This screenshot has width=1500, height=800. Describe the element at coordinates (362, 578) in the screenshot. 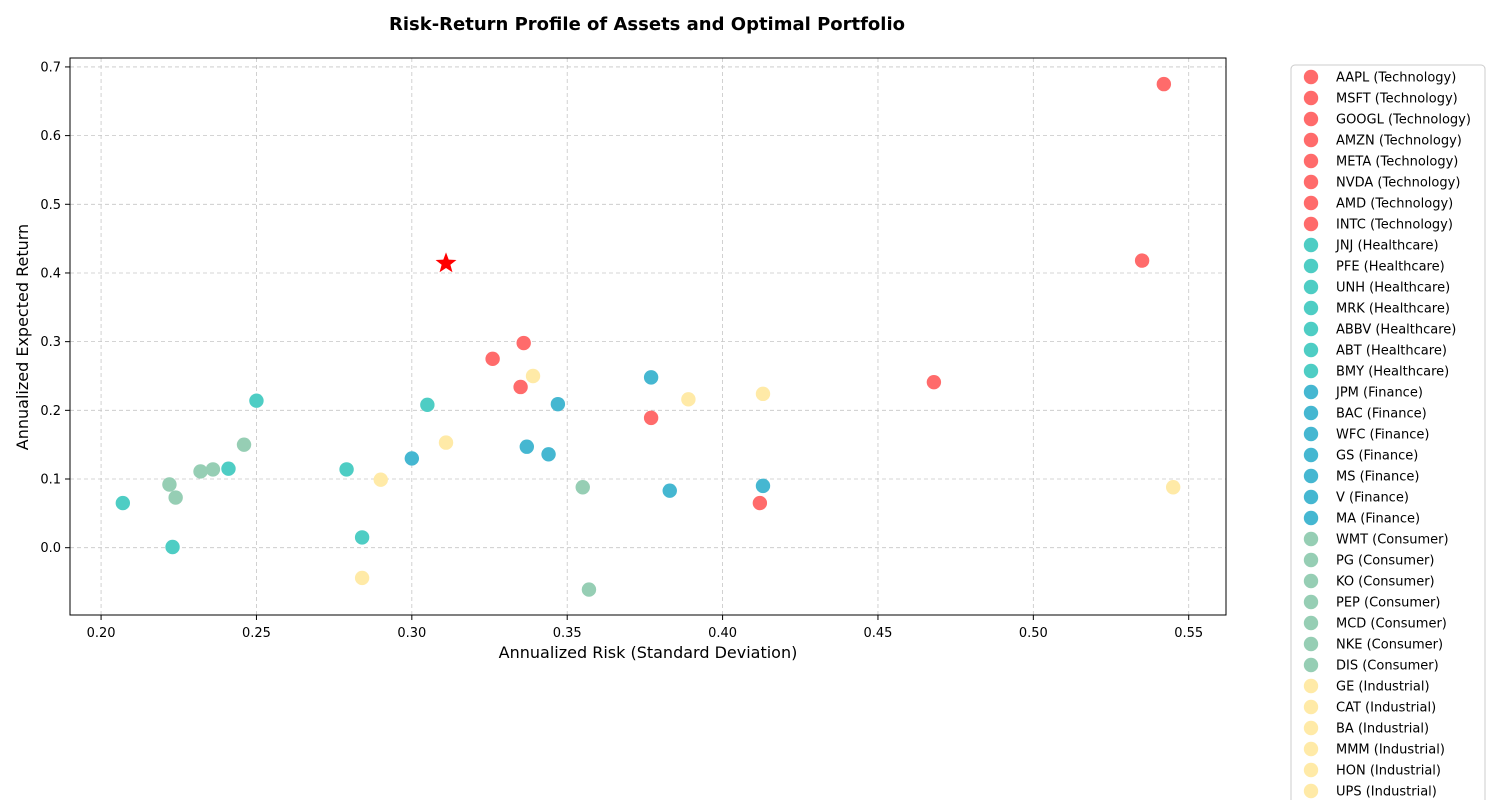

I see `data-point-ups` at that location.